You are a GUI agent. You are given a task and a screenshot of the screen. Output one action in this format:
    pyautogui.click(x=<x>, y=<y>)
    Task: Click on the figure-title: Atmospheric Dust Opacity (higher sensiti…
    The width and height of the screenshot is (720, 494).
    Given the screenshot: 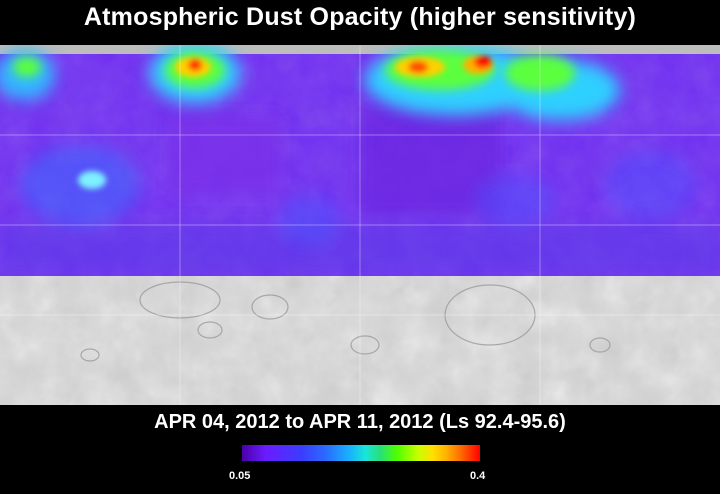 What is the action you would take?
    pyautogui.click(x=360, y=17)
    